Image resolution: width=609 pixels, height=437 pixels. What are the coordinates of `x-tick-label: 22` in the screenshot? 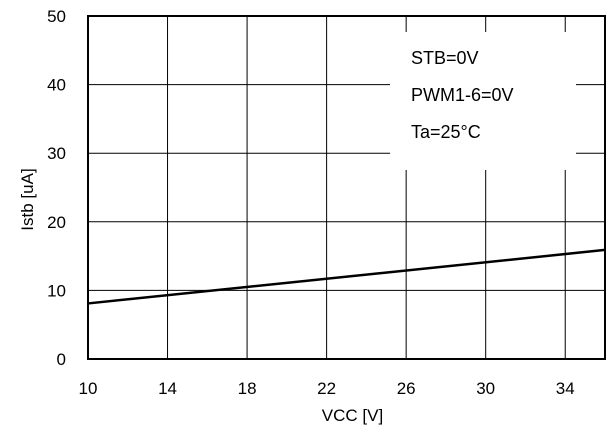 It's located at (326, 388).